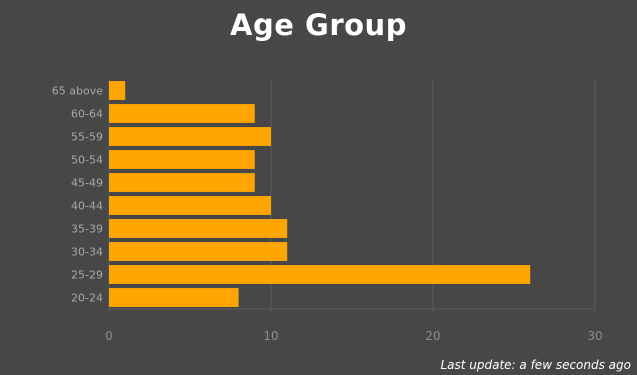 The height and width of the screenshot is (375, 637). What do you see at coordinates (270, 336) in the screenshot?
I see `x-tick-label: 10` at bounding box center [270, 336].